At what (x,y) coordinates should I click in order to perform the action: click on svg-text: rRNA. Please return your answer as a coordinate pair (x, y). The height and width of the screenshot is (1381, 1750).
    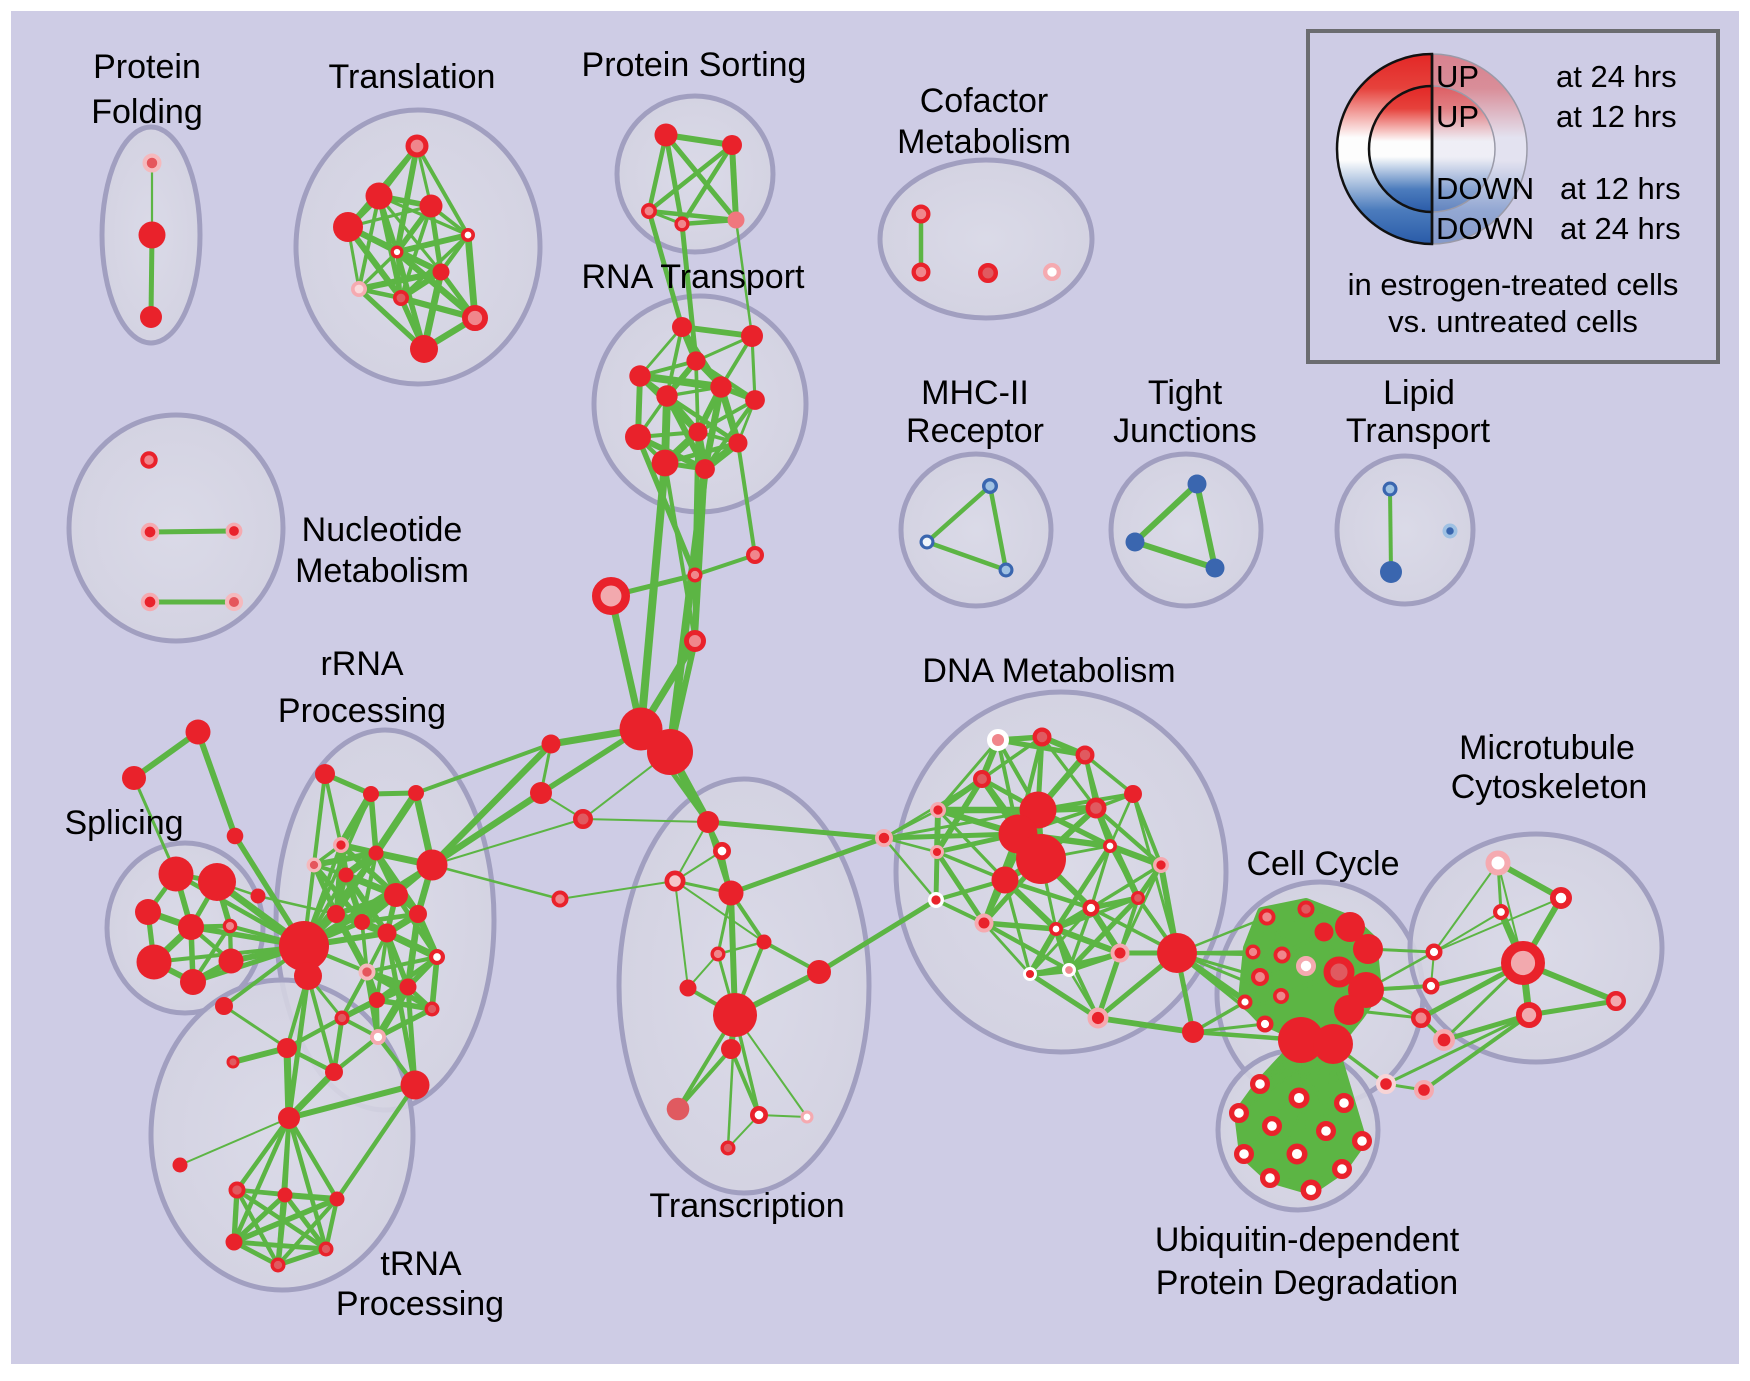
    Looking at the image, I should click on (361, 664).